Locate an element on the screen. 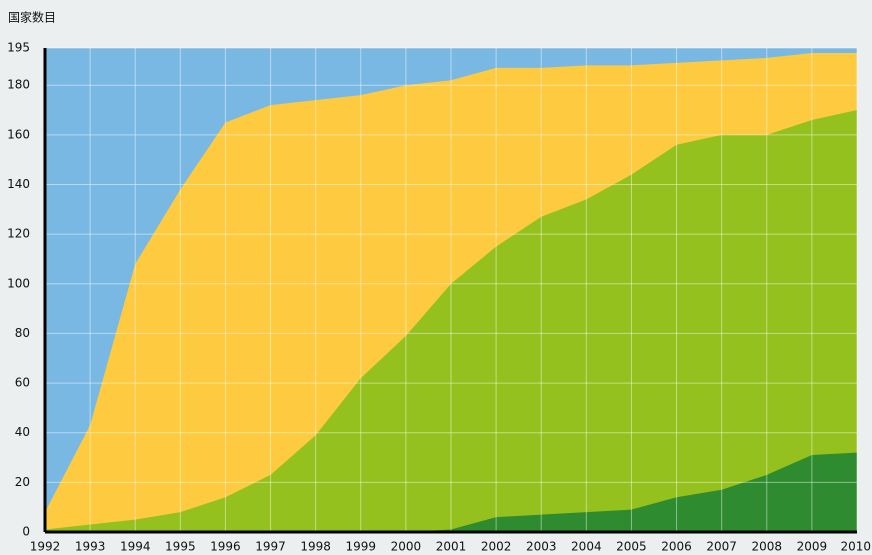 Image resolution: width=872 pixels, height=555 pixels. y-tick-label: 140 is located at coordinates (18, 184).